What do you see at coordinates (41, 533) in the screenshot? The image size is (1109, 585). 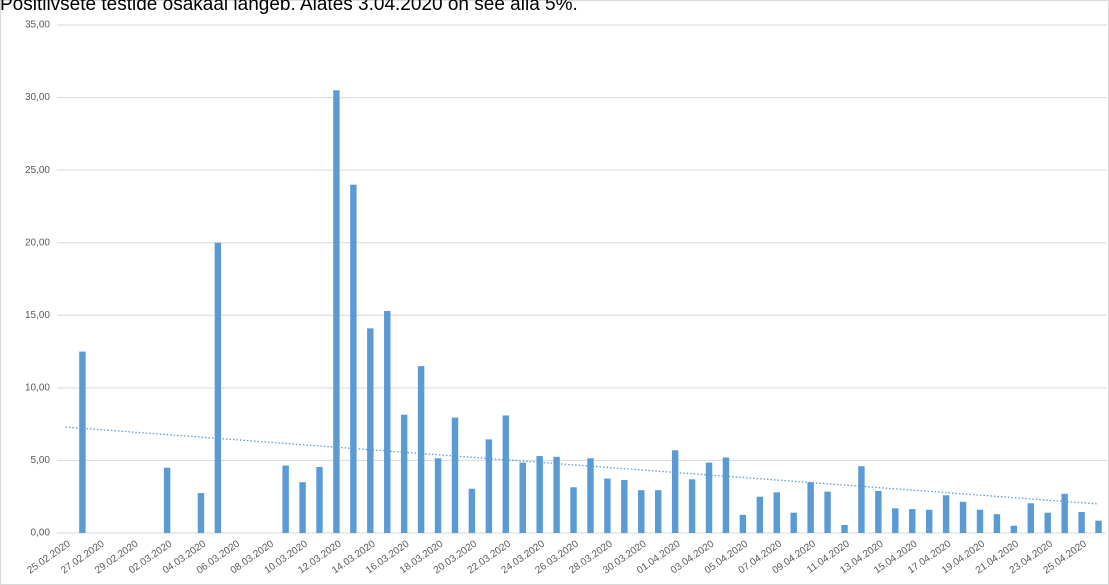 I see `y-tick-label: 0,00` at bounding box center [41, 533].